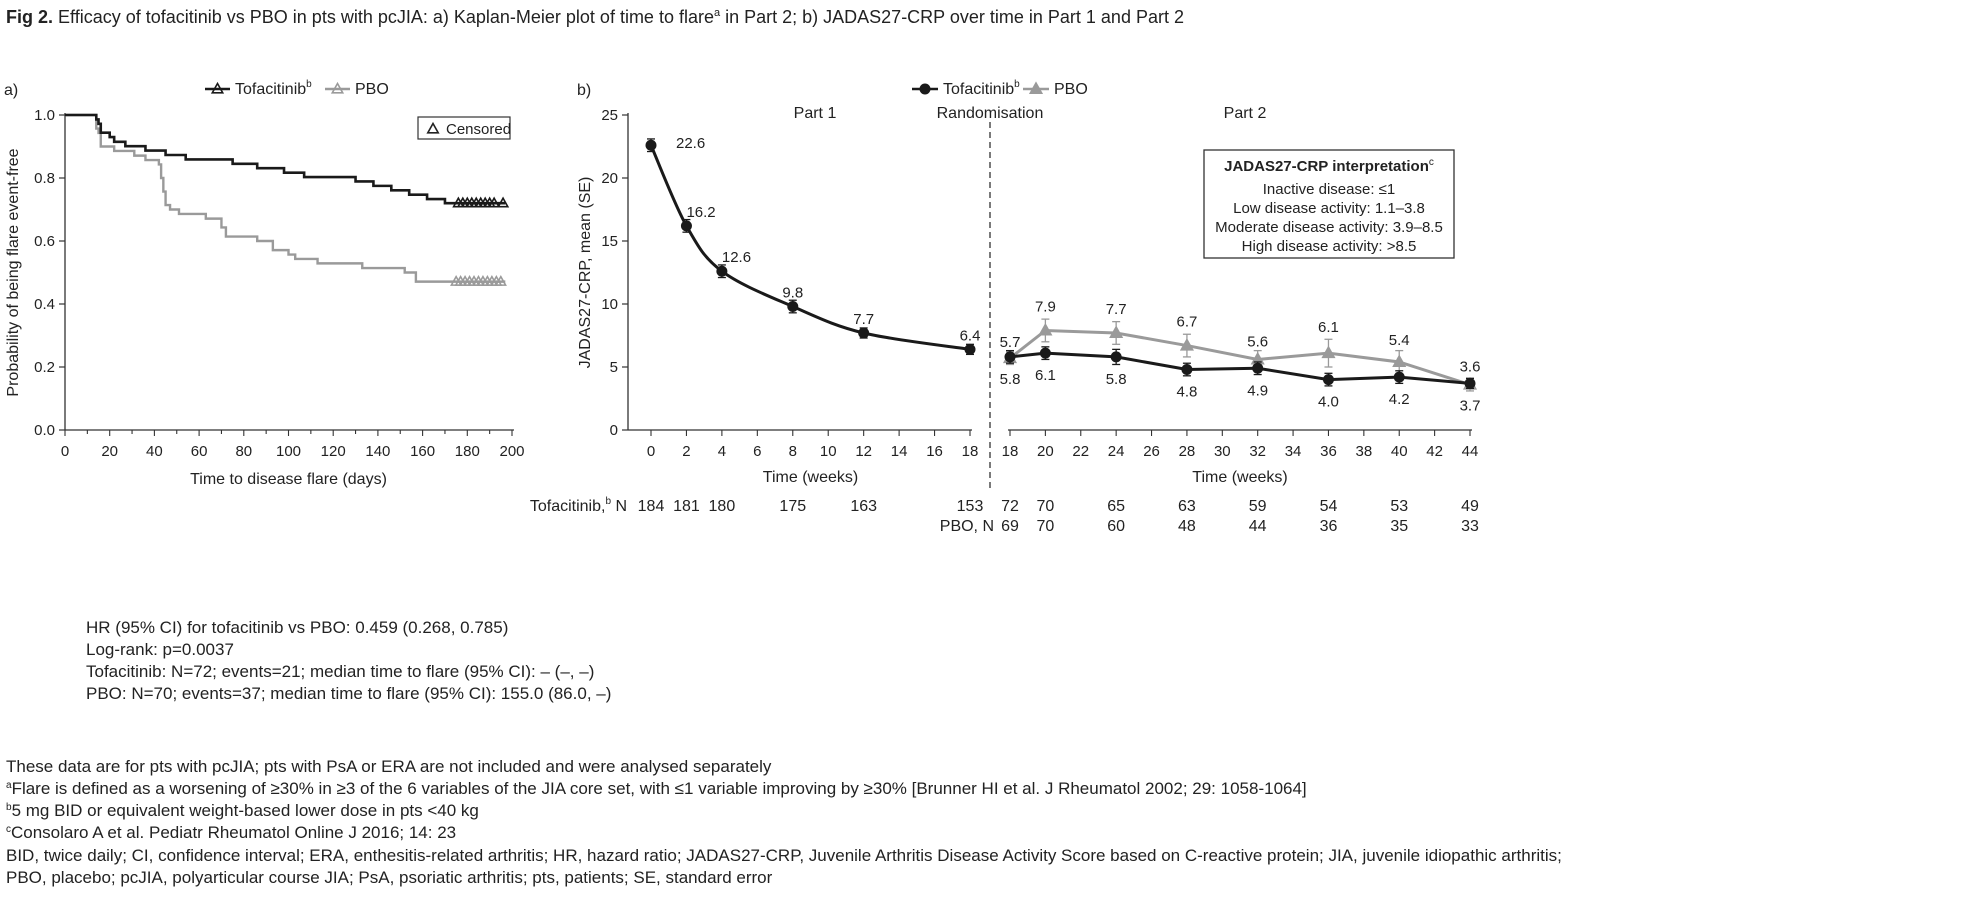 The width and height of the screenshot is (1983, 915). What do you see at coordinates (651, 506) in the screenshot?
I see `n-table-cell-tofacitinib: 184` at bounding box center [651, 506].